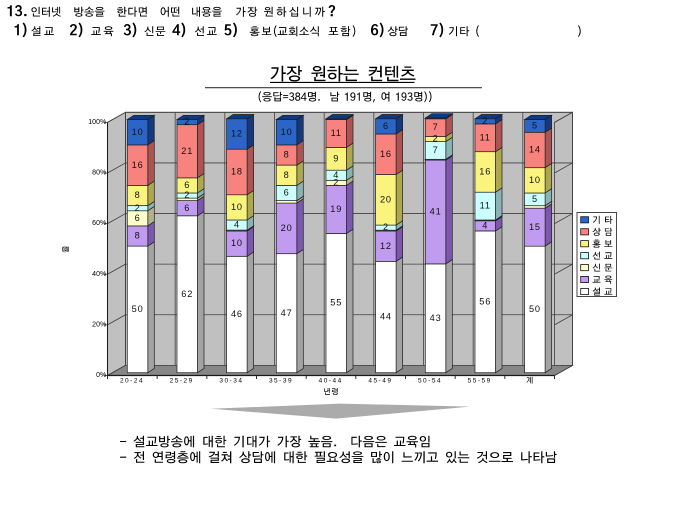 The width and height of the screenshot is (680, 510). I want to click on svg-text: 60%, so click(99, 223).